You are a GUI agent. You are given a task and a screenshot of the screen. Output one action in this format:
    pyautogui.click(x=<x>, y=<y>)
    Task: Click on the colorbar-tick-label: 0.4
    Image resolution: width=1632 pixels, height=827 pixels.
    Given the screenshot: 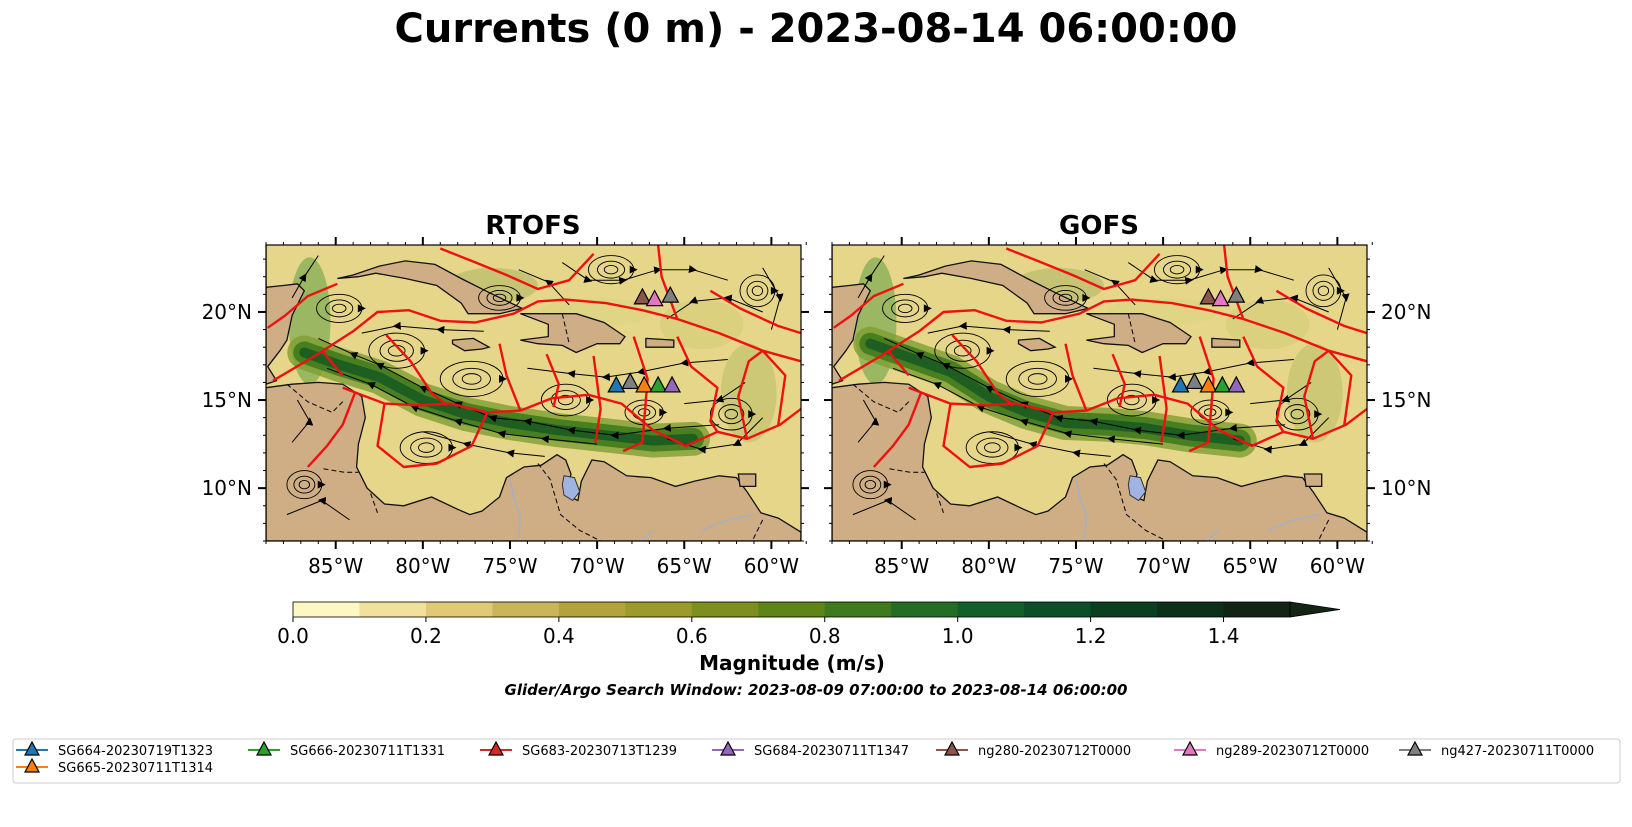 What is the action you would take?
    pyautogui.click(x=559, y=636)
    